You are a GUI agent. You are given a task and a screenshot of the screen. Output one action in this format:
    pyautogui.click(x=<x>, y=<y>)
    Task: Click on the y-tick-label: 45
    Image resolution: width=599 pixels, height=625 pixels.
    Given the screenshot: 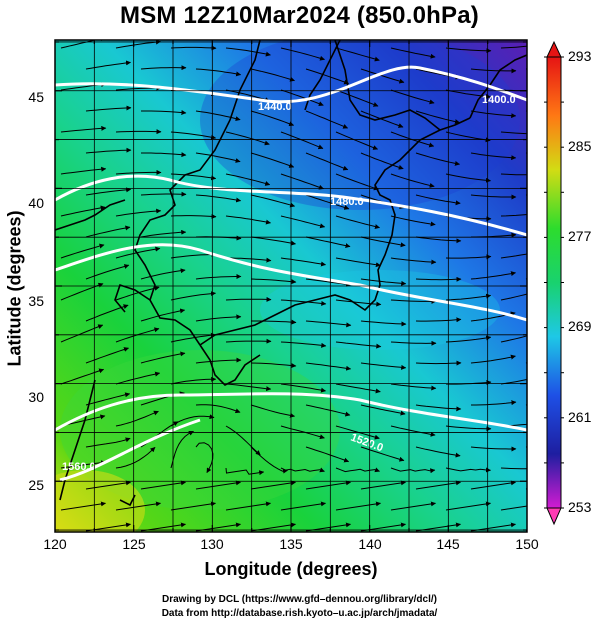 What is the action you would take?
    pyautogui.click(x=36, y=97)
    